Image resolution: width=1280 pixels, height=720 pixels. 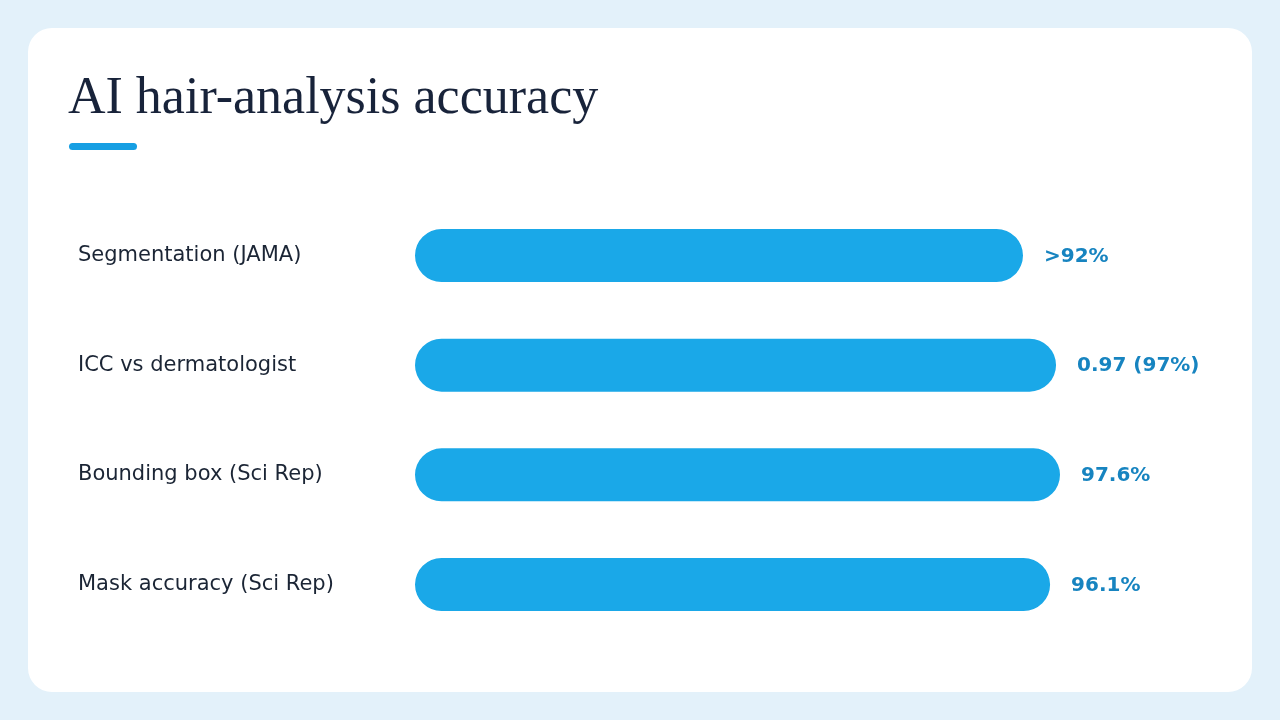 I want to click on data-label: 0.97 (97%), so click(x=1138, y=364).